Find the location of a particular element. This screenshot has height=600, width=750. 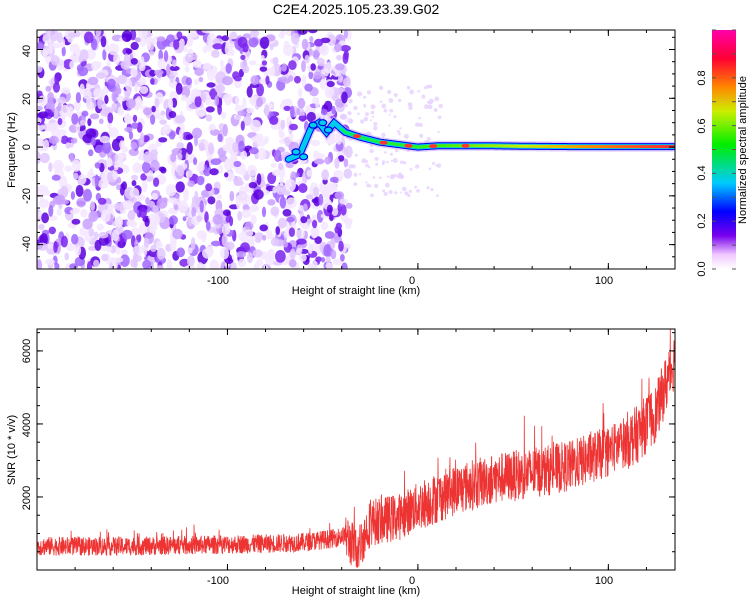

spectrogram-x-axis-label: Height of straight line (km) is located at coordinates (356, 291).